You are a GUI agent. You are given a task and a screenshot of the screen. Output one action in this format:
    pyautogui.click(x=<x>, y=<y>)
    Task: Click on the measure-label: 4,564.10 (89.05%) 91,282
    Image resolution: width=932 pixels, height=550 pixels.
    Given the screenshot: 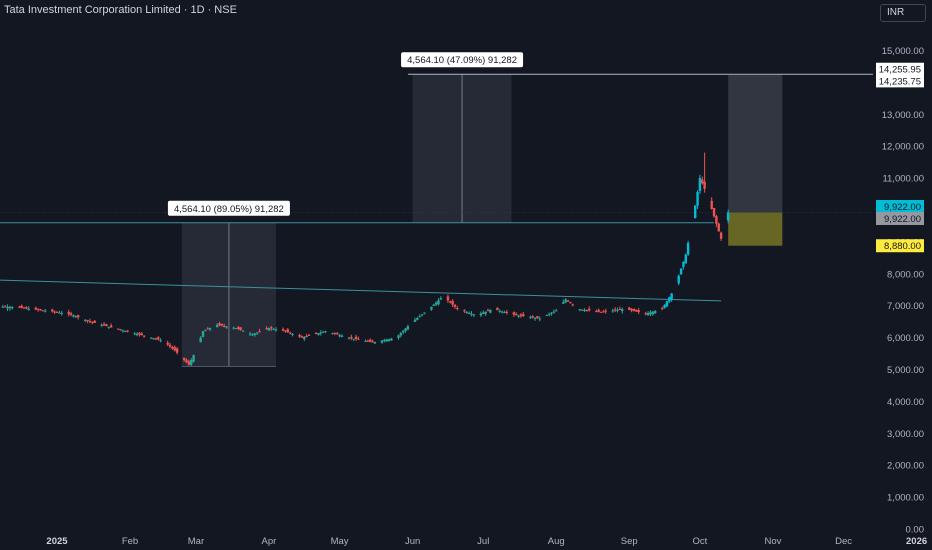 What is the action you would take?
    pyautogui.click(x=229, y=209)
    